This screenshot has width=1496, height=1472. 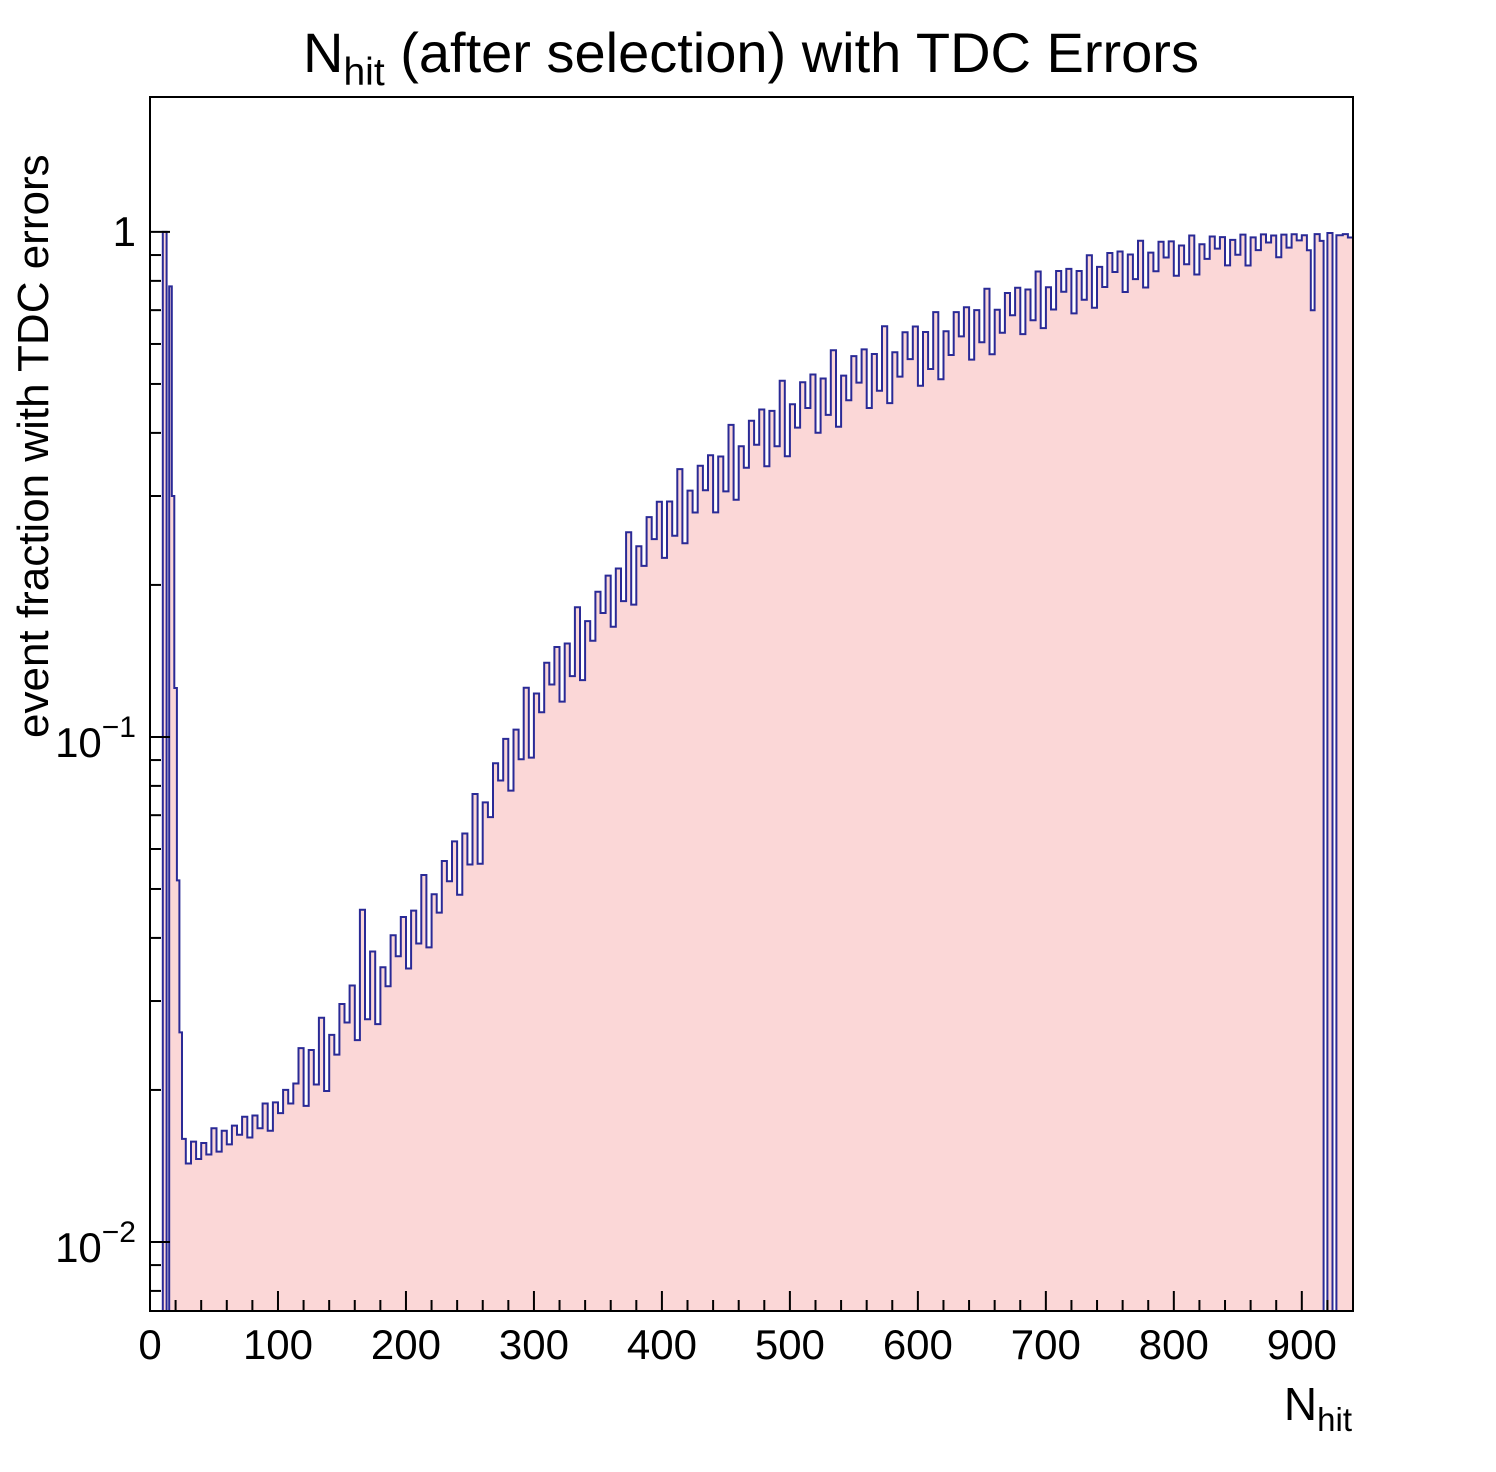 What do you see at coordinates (1174, 1344) in the screenshot?
I see `x-tick-label: 800` at bounding box center [1174, 1344].